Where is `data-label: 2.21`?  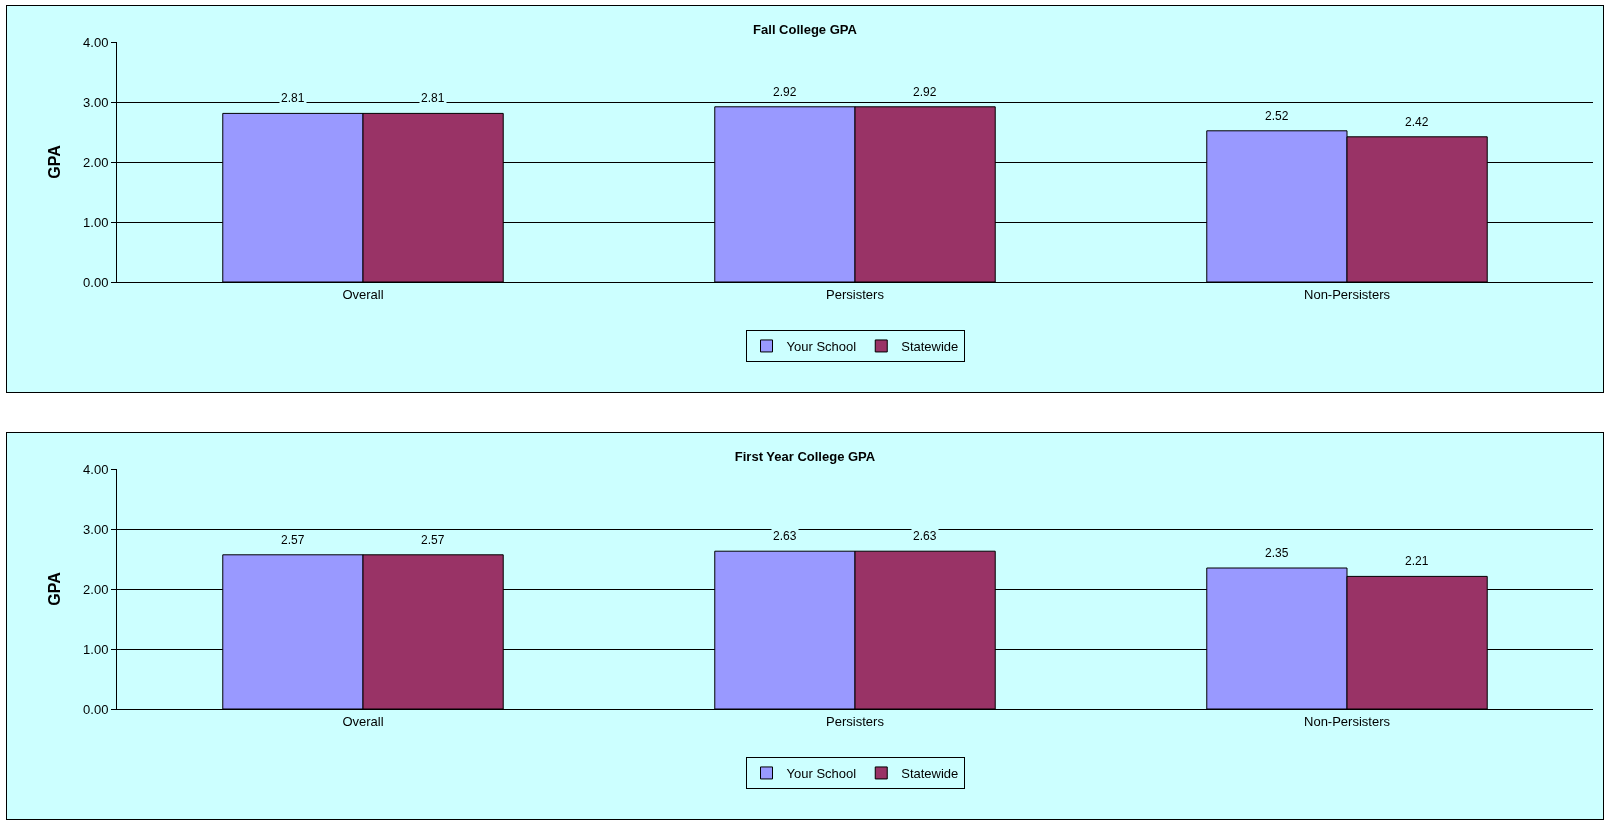 data-label: 2.21 is located at coordinates (1417, 561).